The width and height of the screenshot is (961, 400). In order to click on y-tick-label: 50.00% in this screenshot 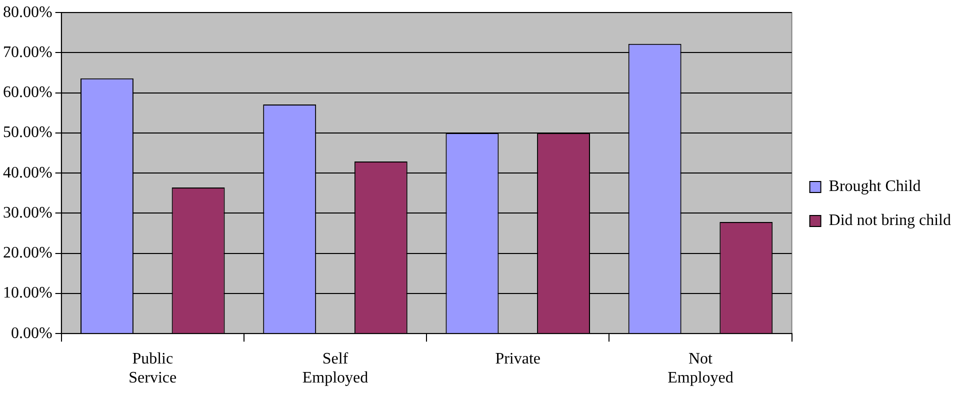, I will do `click(27, 133)`.